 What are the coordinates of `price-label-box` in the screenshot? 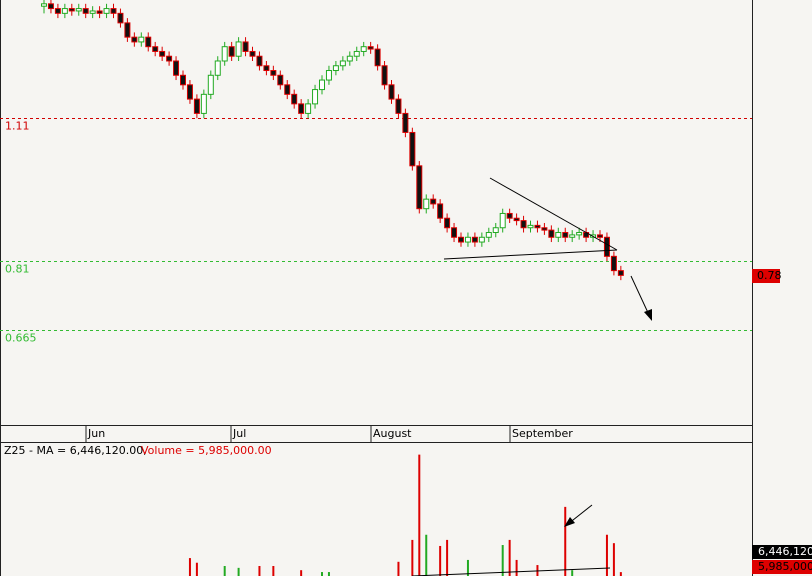 It's located at (766, 276).